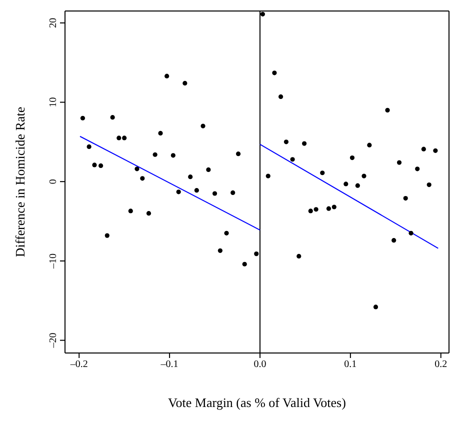  Describe the element at coordinates (53, 340) in the screenshot. I see `y-tick-label: –20` at that location.